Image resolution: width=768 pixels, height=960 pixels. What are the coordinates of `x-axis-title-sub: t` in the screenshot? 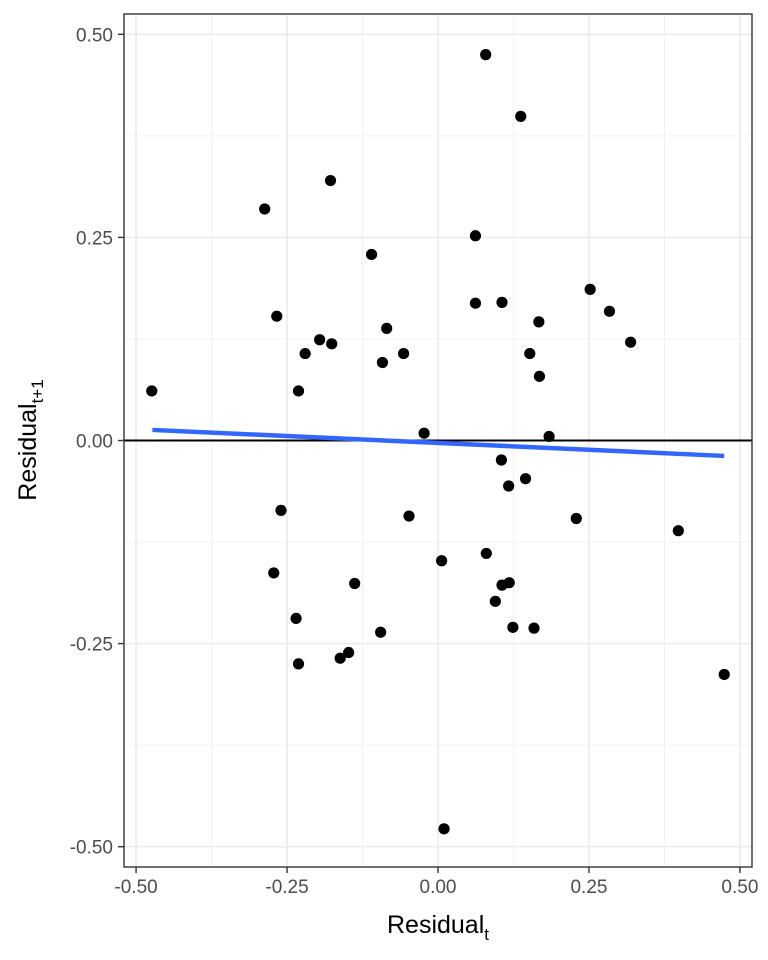 It's located at (486, 934).